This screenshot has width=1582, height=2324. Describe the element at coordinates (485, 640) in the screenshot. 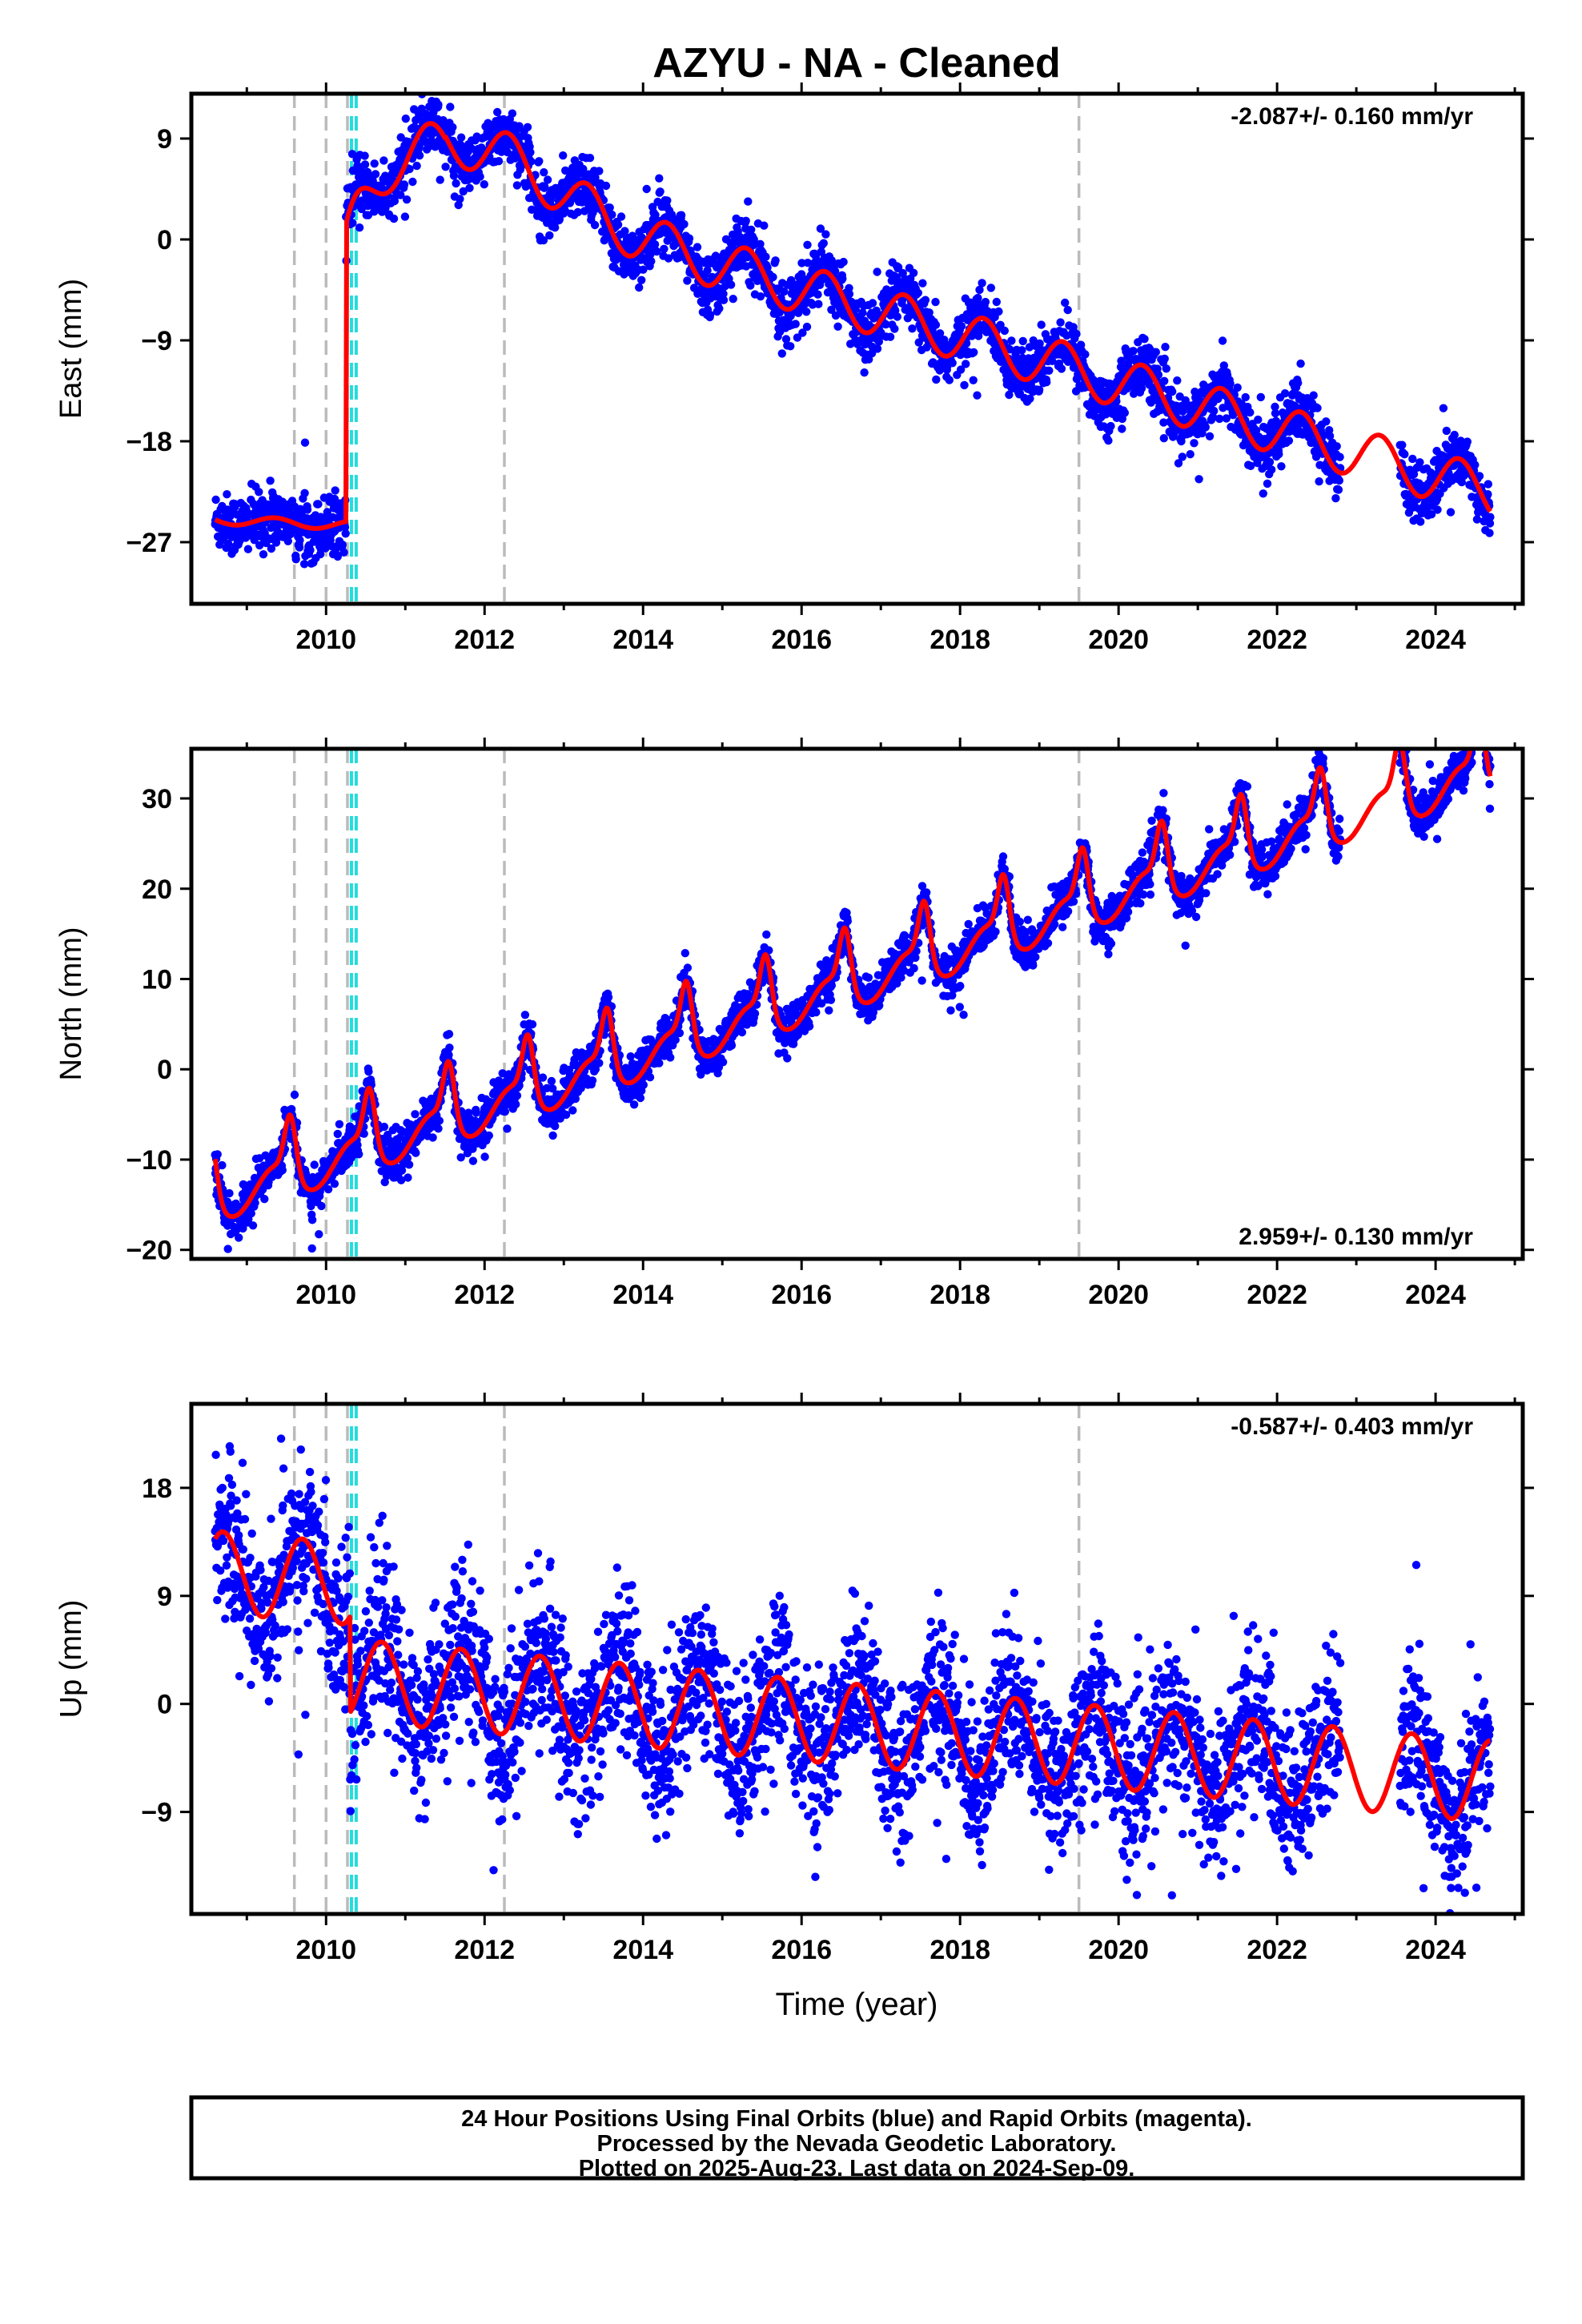

I see `x-tick-label: 2012` at that location.